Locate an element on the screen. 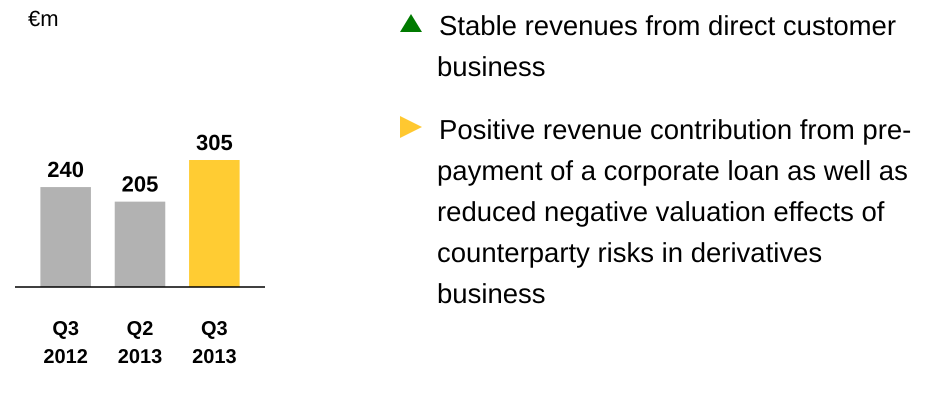  x-tick-label: Q3 2012 is located at coordinates (65, 343).